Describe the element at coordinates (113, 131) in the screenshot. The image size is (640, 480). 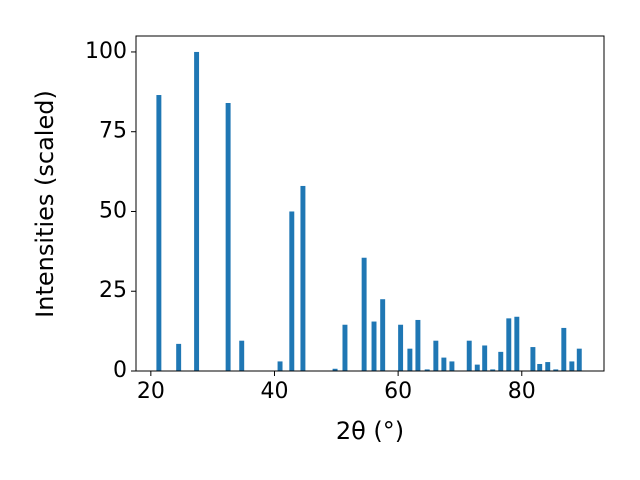
I see `y-tick-label: 75` at that location.